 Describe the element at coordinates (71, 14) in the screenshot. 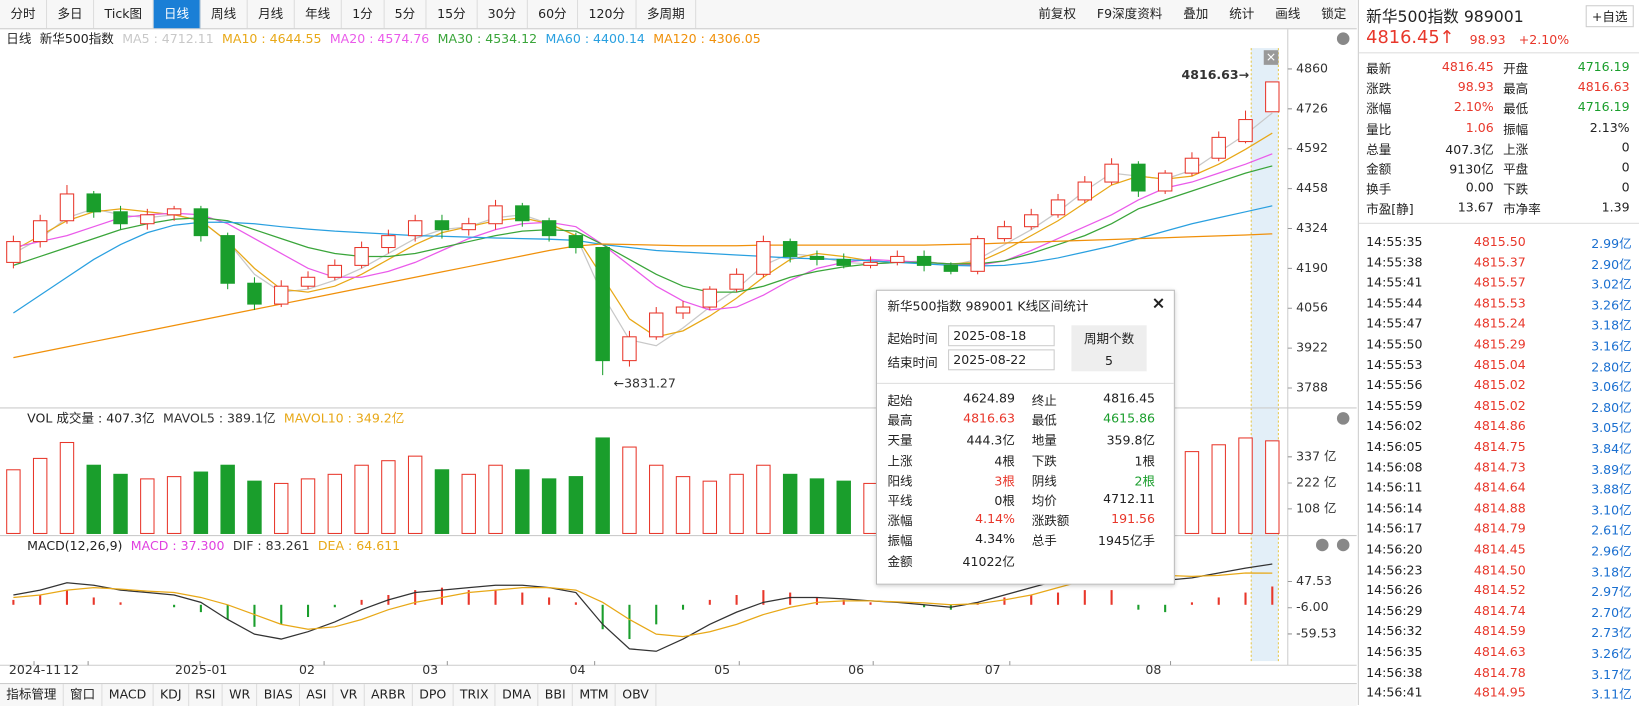

I see `tab: 多日` at that location.